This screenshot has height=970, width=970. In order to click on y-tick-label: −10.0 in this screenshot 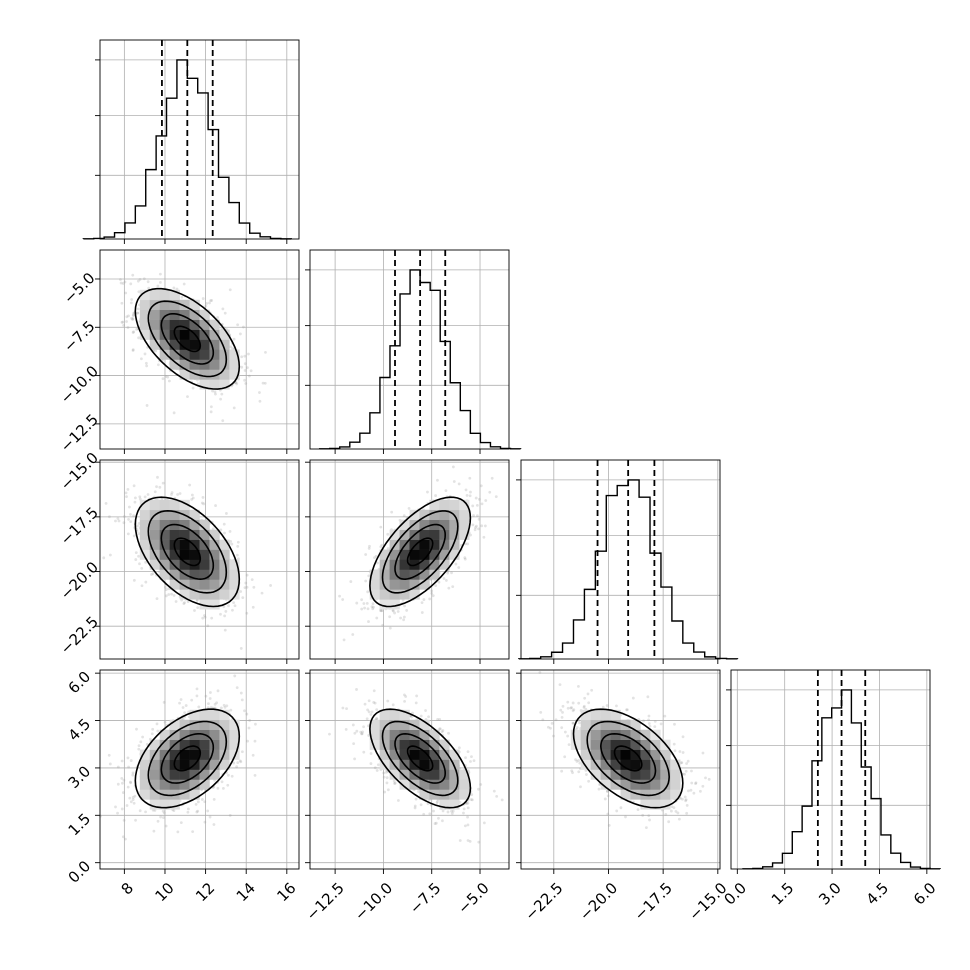, I will do `click(79, 384)`.